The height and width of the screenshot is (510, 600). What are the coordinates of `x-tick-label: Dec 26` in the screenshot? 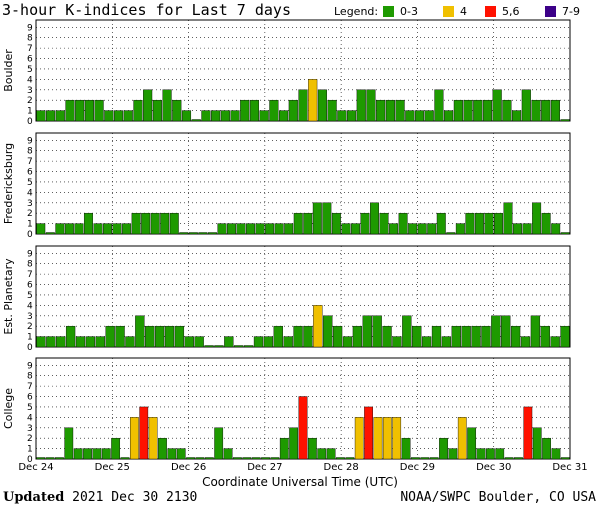 It's located at (188, 467).